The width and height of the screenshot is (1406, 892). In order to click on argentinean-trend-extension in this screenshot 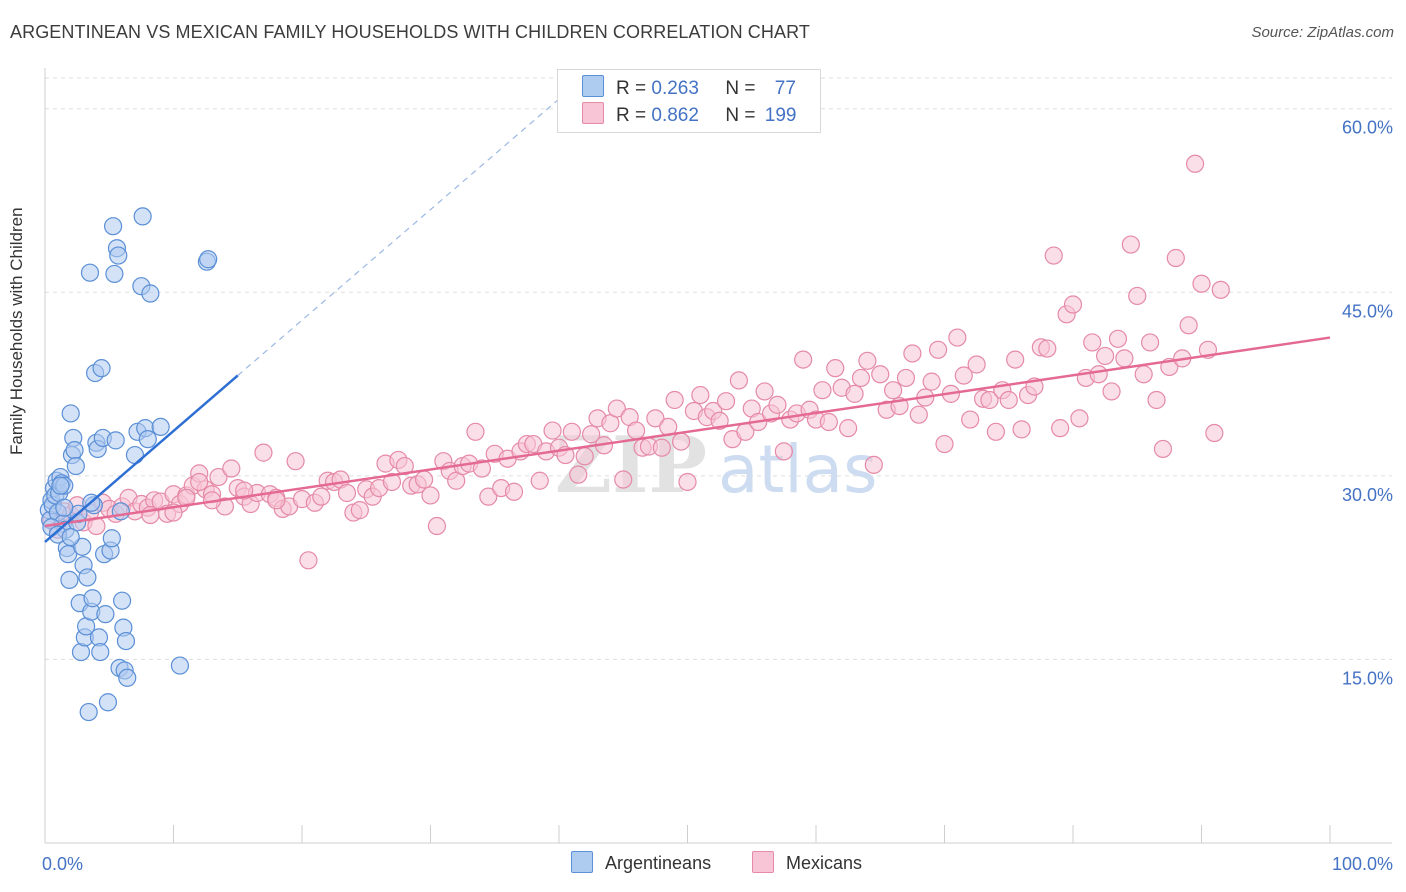, I will do `click(398, 237)`.